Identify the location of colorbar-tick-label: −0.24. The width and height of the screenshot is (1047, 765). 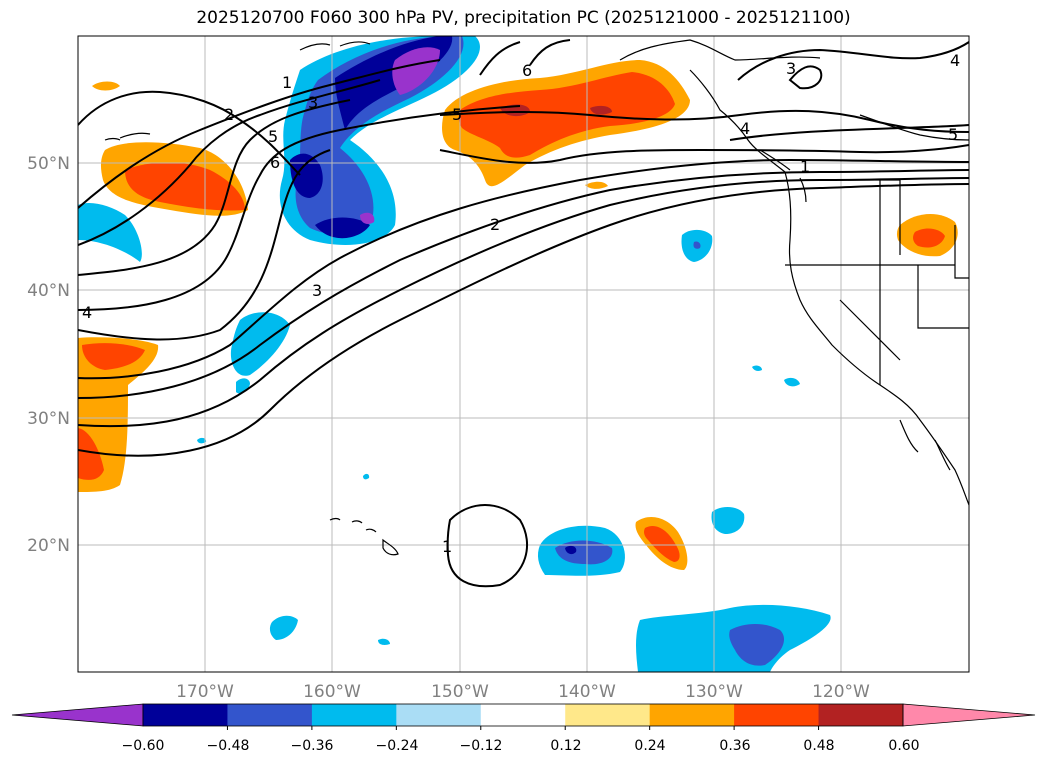
(397, 746).